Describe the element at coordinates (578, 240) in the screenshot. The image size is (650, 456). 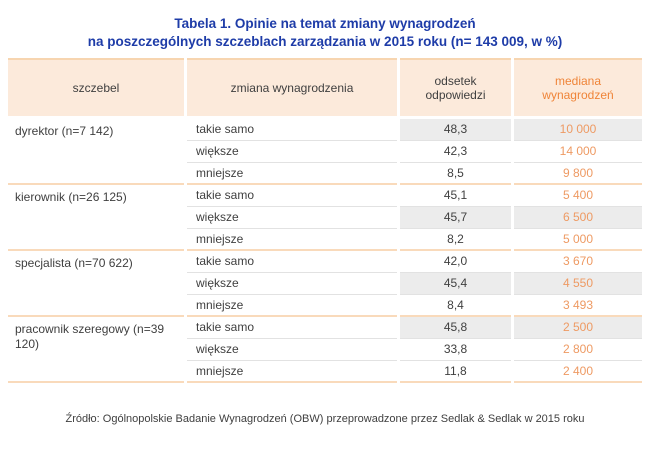
I see `median-cell: 5 000` at that location.